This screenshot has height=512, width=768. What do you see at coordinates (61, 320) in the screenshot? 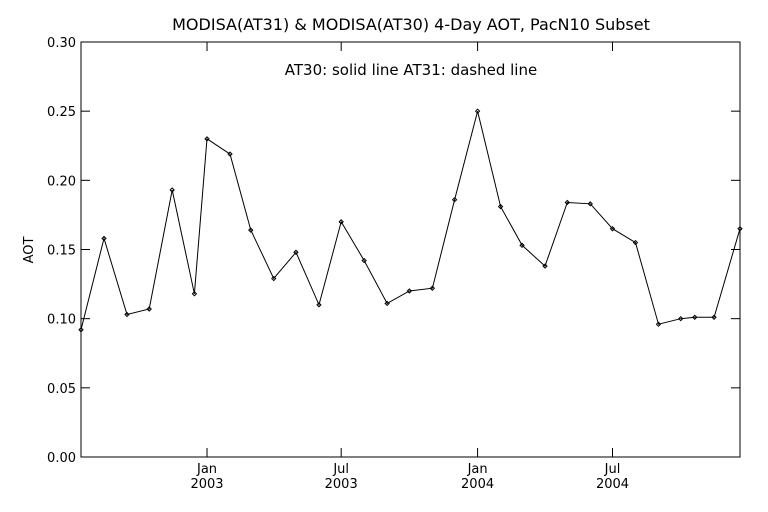
I see `y-tick-label: 0.10` at bounding box center [61, 320].